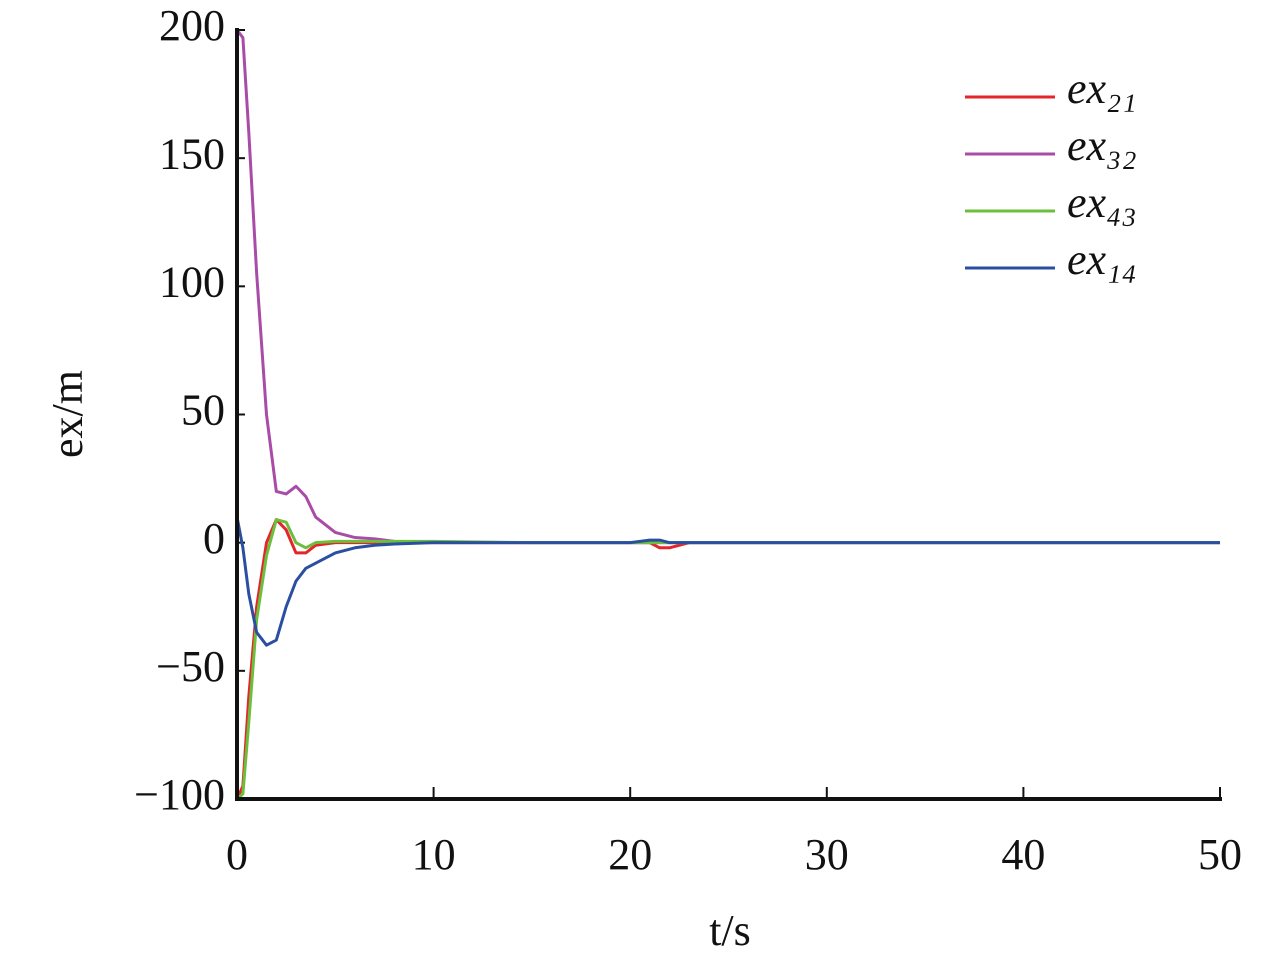 Image resolution: width=1285 pixels, height=965 pixels. I want to click on y-tick-label: 200, so click(192, 25).